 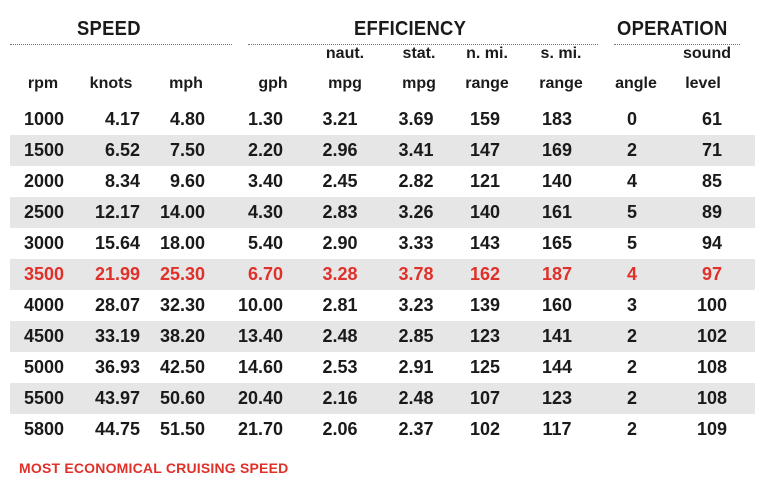 What do you see at coordinates (44, 398) in the screenshot?
I see `cell-rpm: 5500` at bounding box center [44, 398].